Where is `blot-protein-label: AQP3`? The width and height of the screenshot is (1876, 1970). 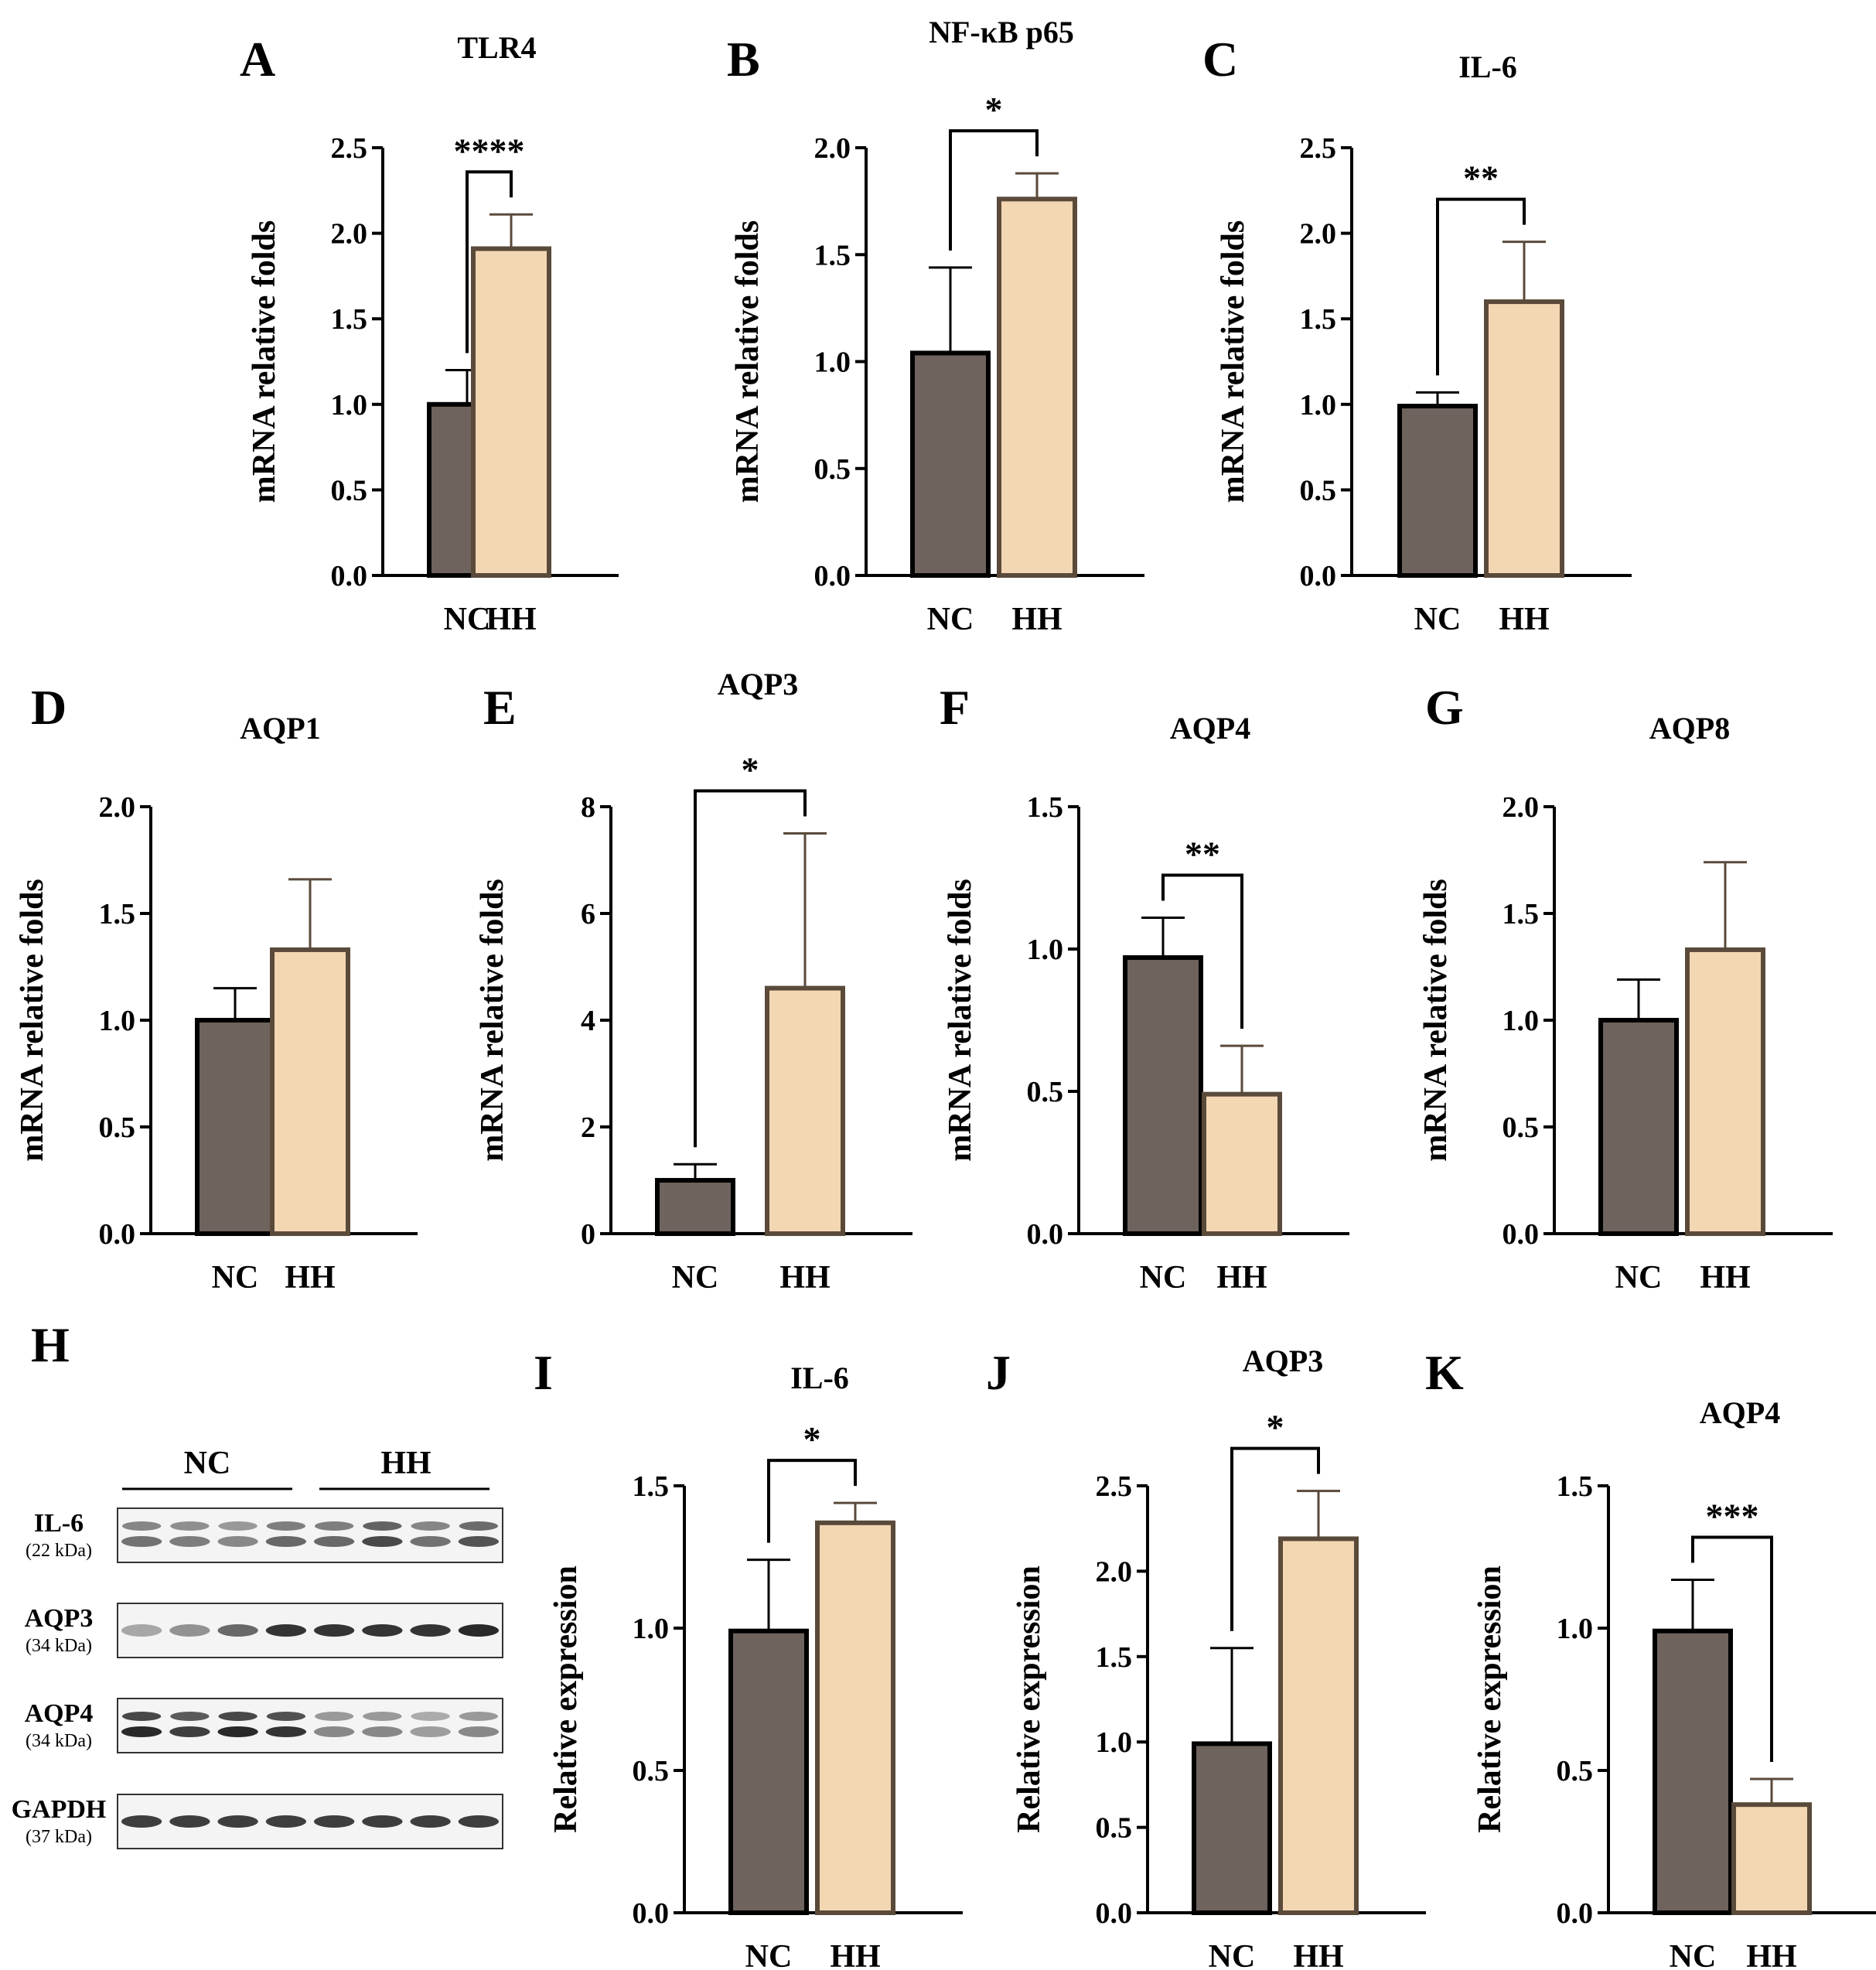
blot-protein-label: AQP3 is located at coordinates (60, 1618).